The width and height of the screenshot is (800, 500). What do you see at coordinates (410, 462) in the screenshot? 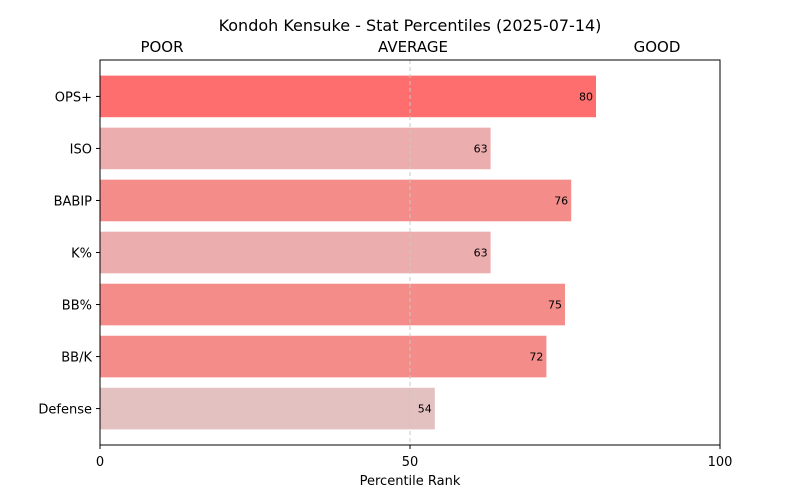
I see `x-tick-label: 50` at bounding box center [410, 462].